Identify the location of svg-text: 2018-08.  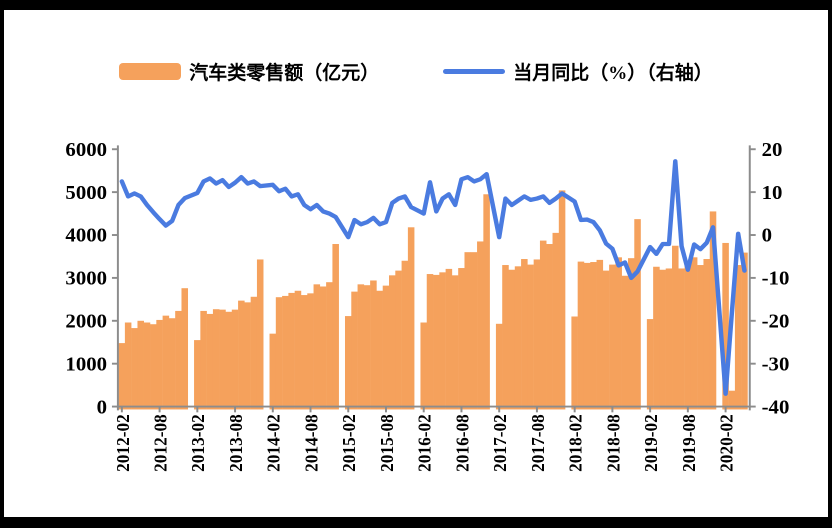
(613, 443).